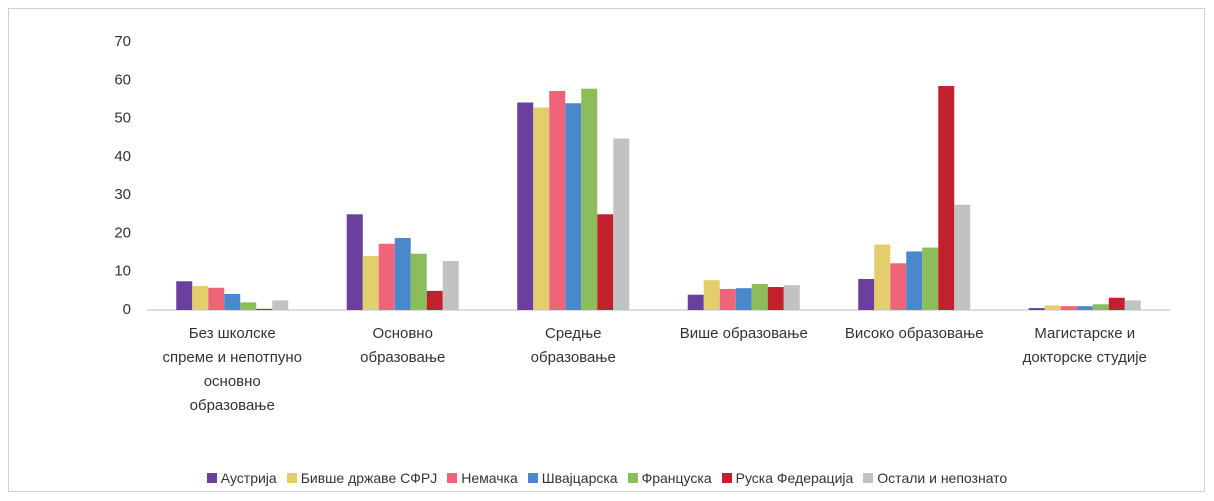  Describe the element at coordinates (122, 79) in the screenshot. I see `y-tick-label: 60` at that location.